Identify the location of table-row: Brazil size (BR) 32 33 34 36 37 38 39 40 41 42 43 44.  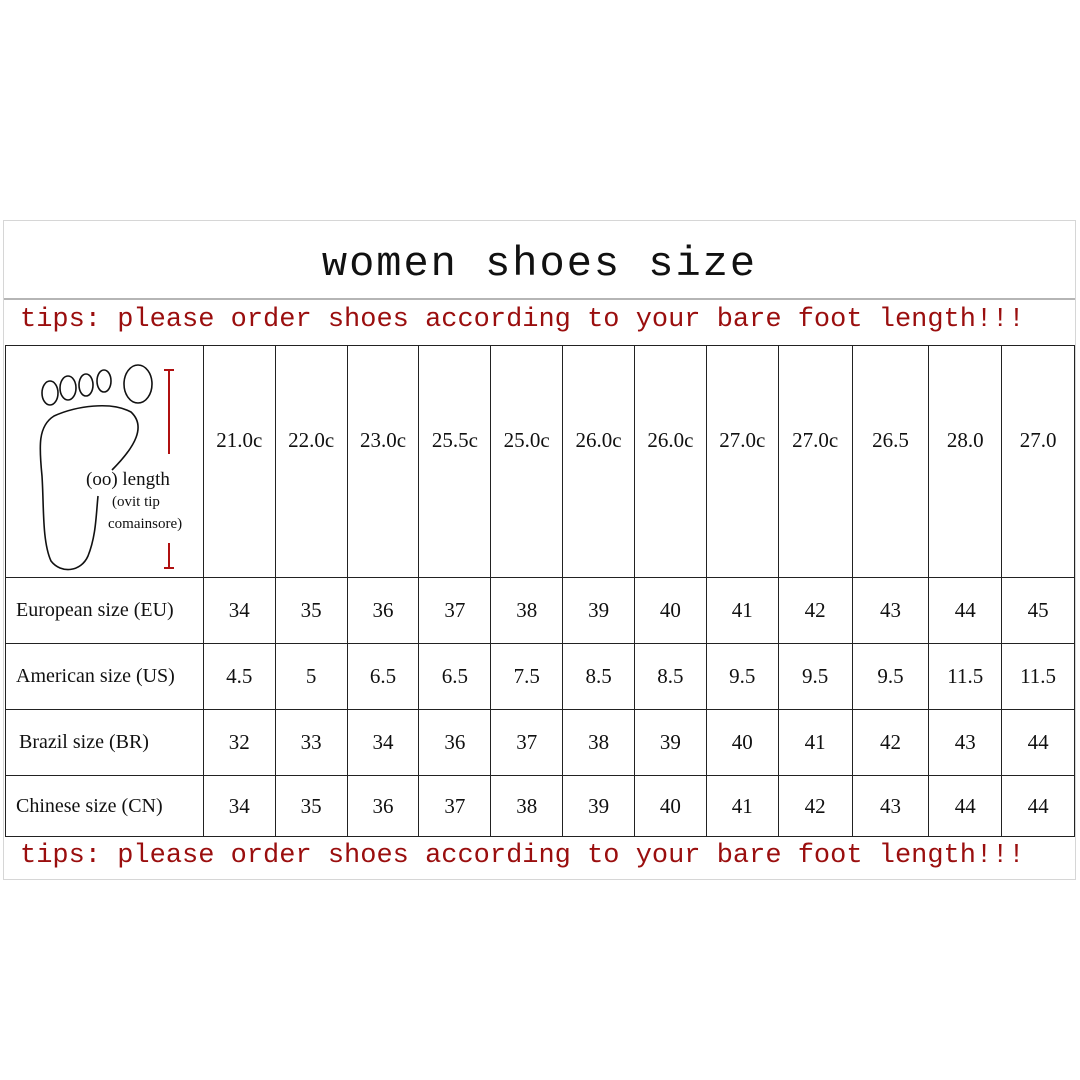
(540, 742).